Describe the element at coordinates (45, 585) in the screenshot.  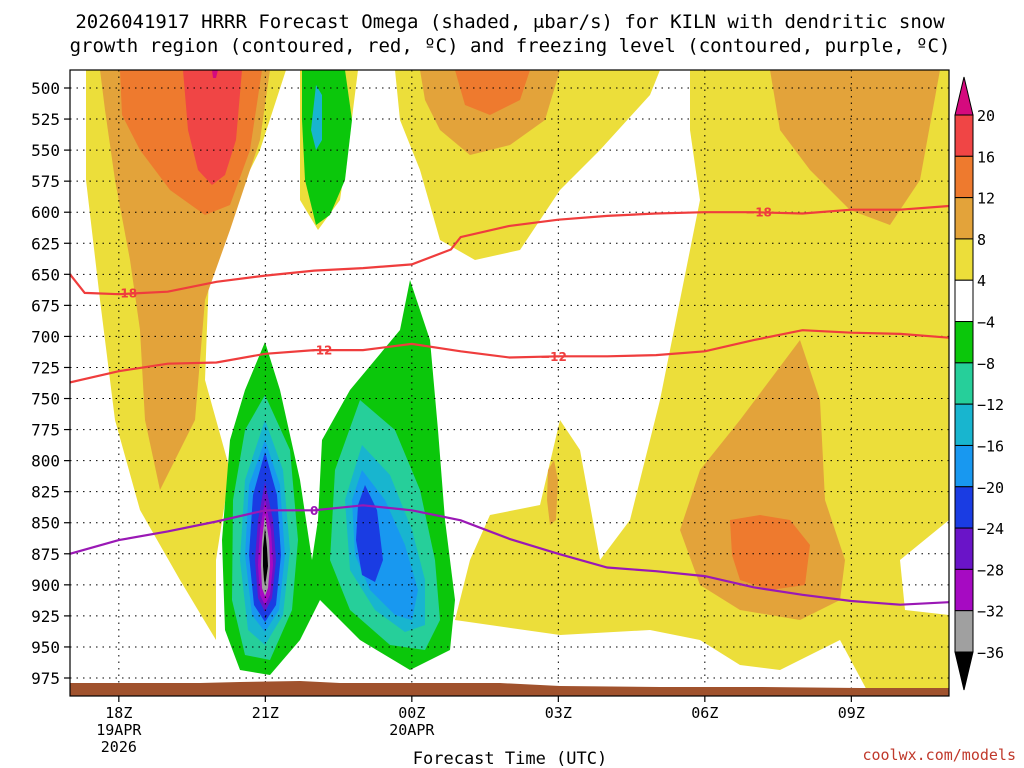
I see `y-tick-label: 900` at that location.